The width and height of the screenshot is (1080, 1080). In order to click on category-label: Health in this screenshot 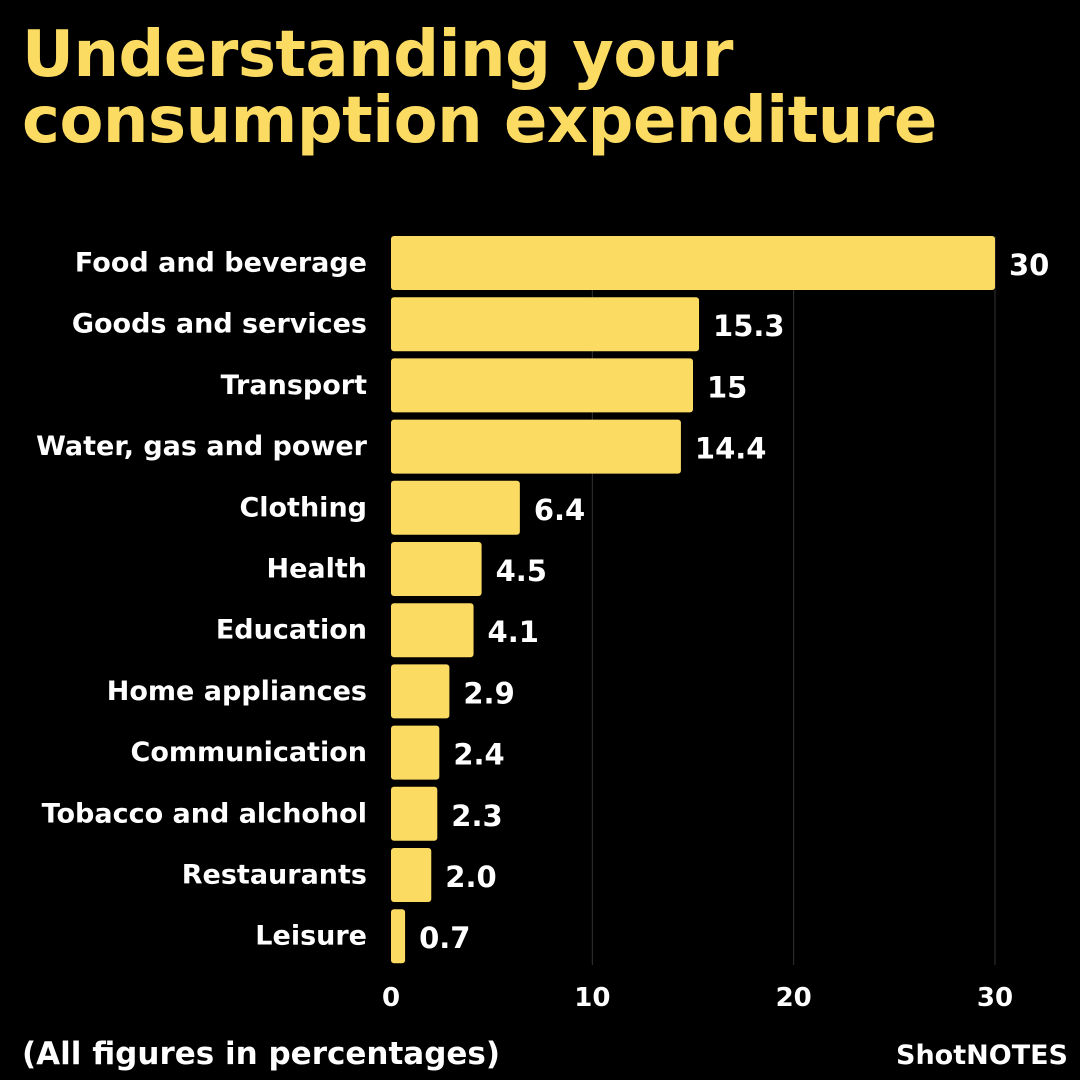, I will do `click(316, 569)`.